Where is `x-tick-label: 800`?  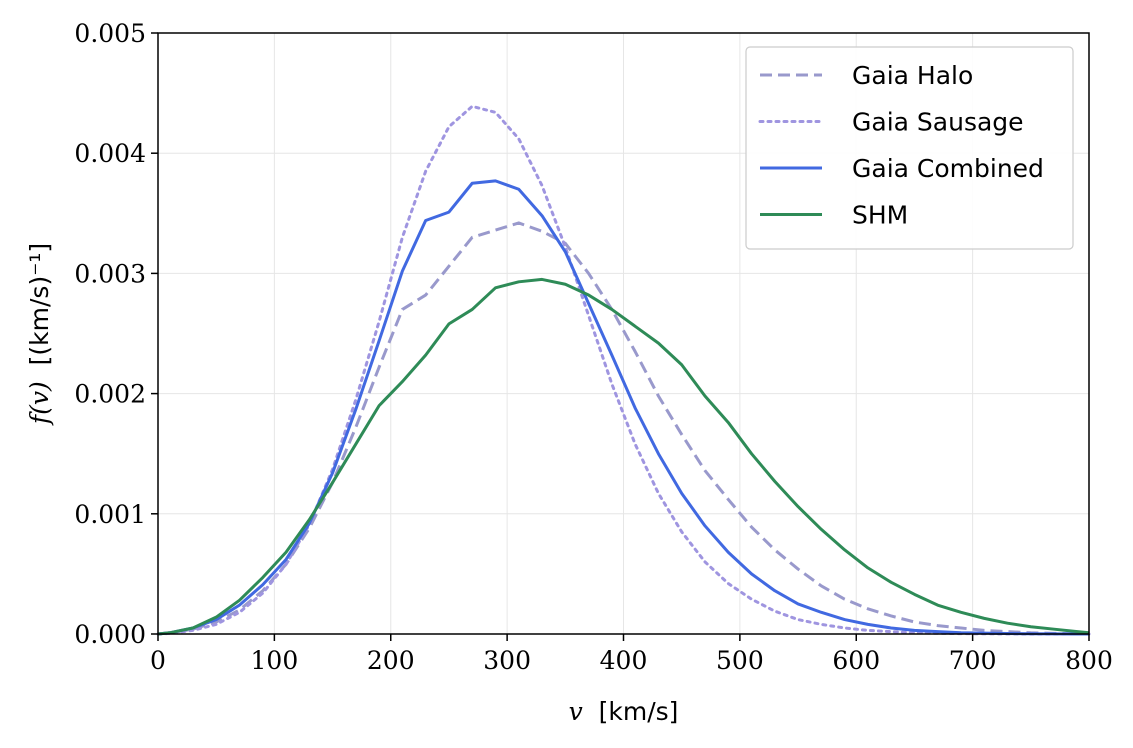
x-tick-label: 800 is located at coordinates (1089, 660).